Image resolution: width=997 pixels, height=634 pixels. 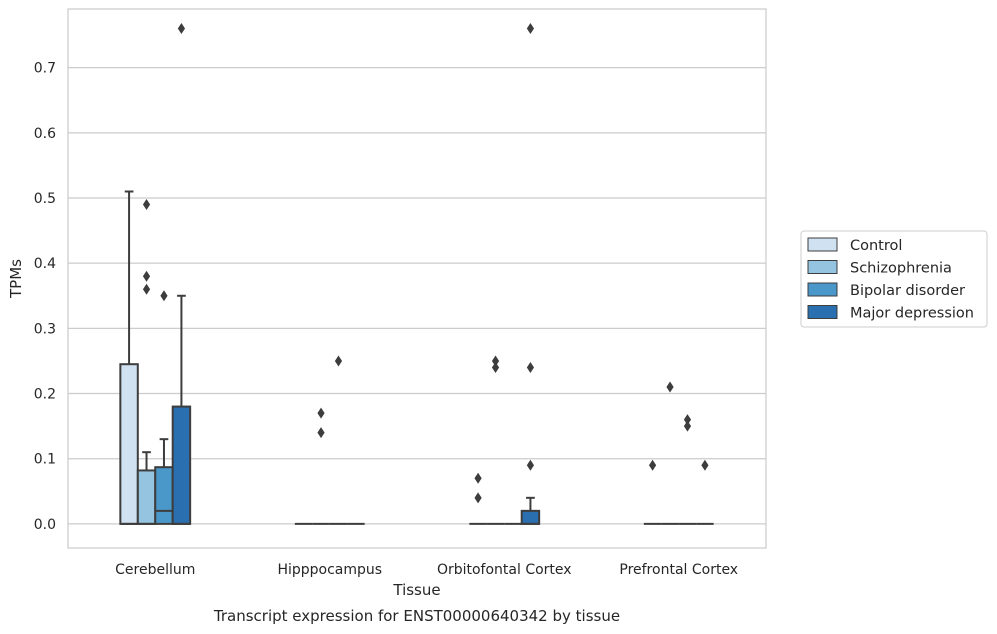 What do you see at coordinates (45, 297) in the screenshot?
I see `y-axis-ticks: 0.0 0.1 0.2 0.3 0.4 0.5 0.6 0.7` at bounding box center [45, 297].